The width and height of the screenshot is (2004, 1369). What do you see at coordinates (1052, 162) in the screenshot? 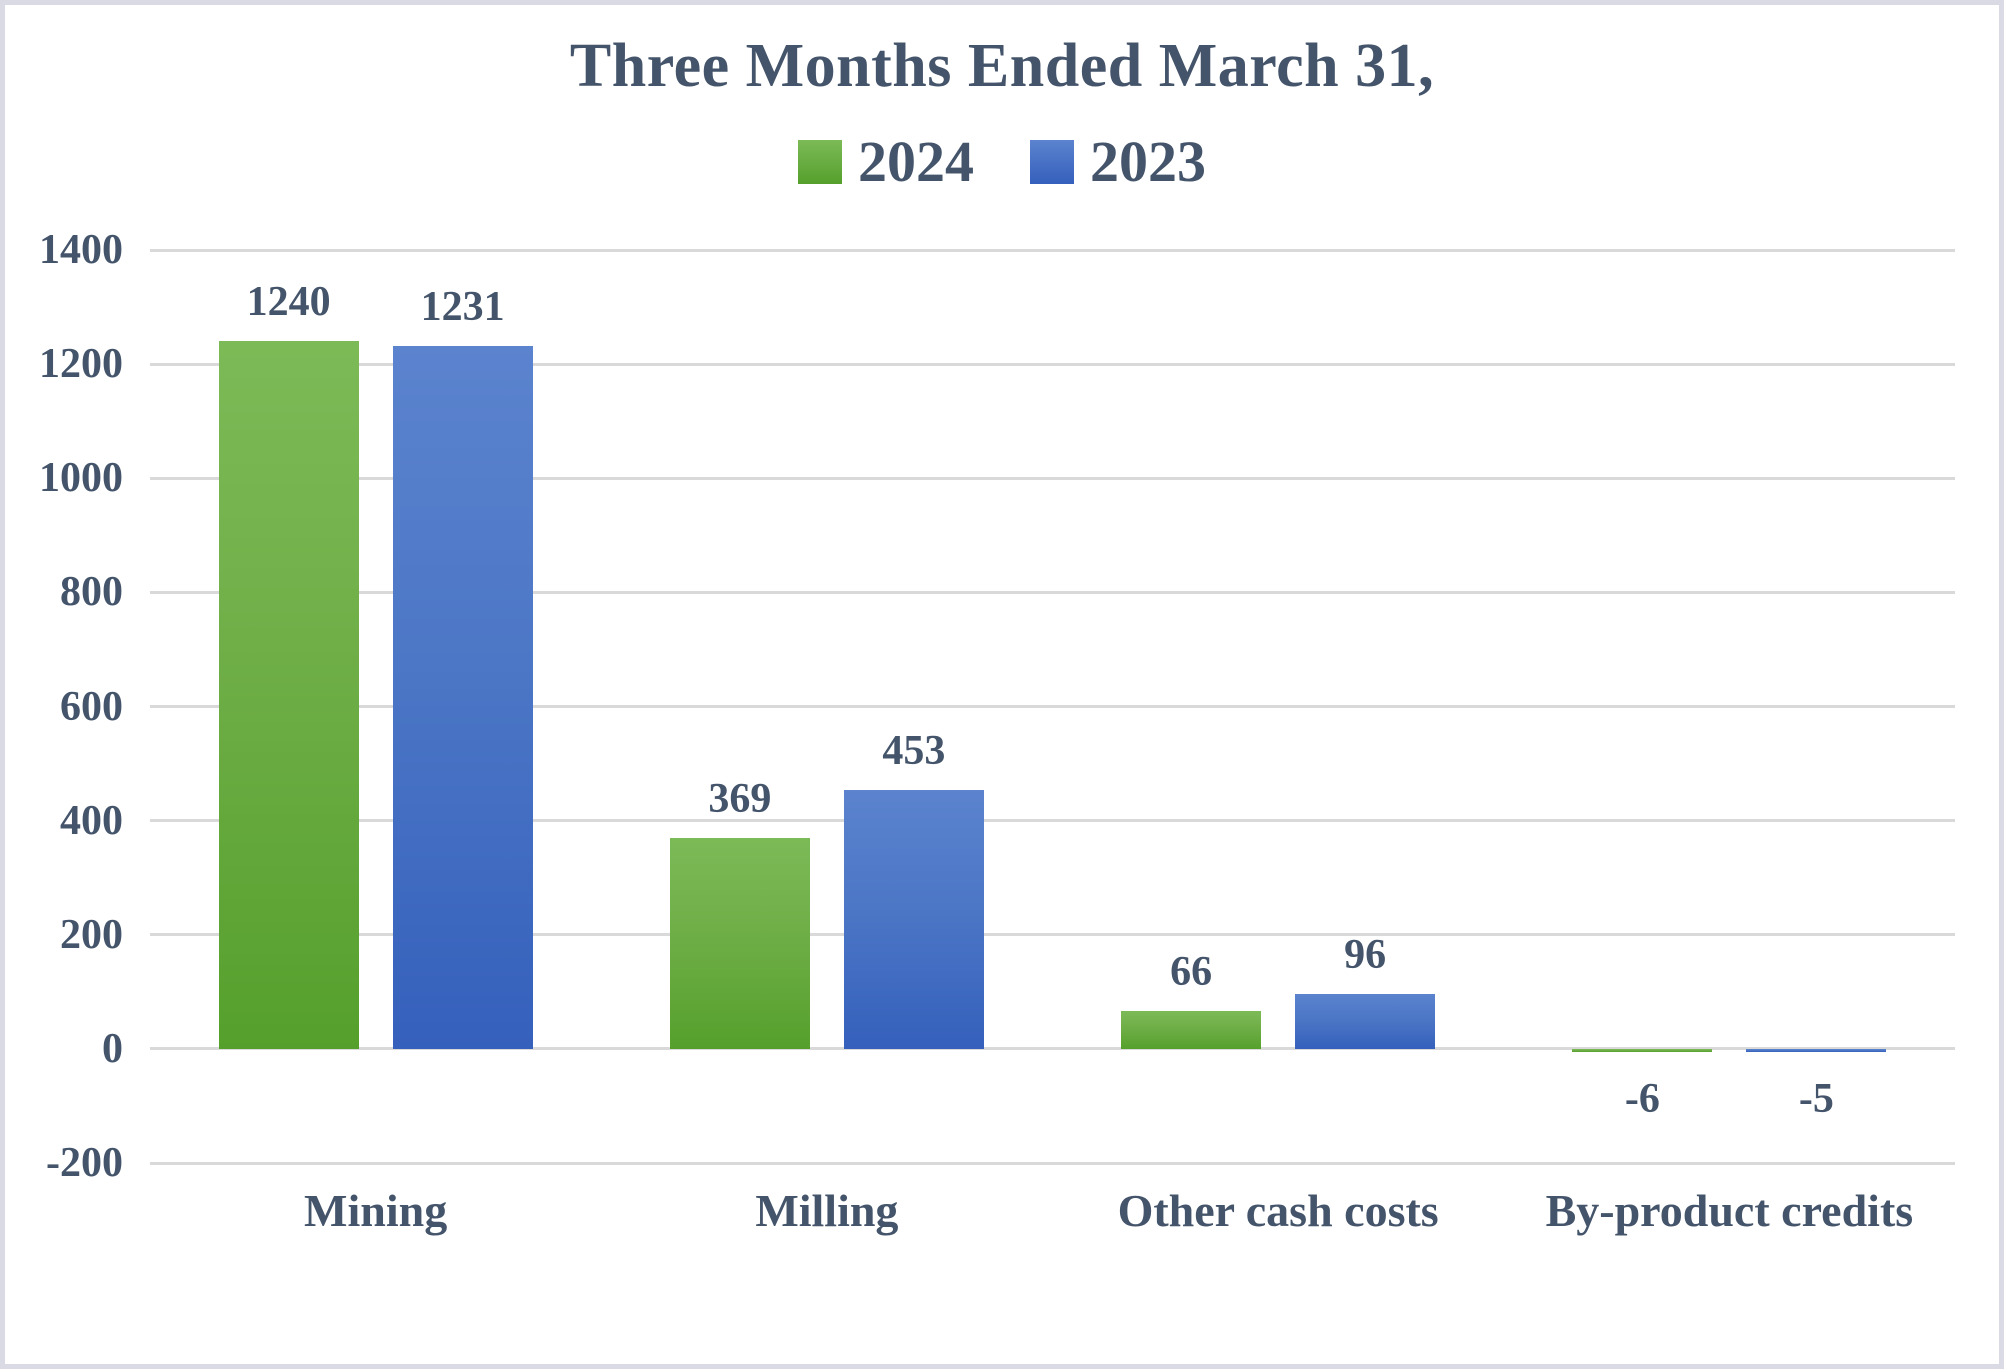
I see `legend-swatch-2023` at bounding box center [1052, 162].